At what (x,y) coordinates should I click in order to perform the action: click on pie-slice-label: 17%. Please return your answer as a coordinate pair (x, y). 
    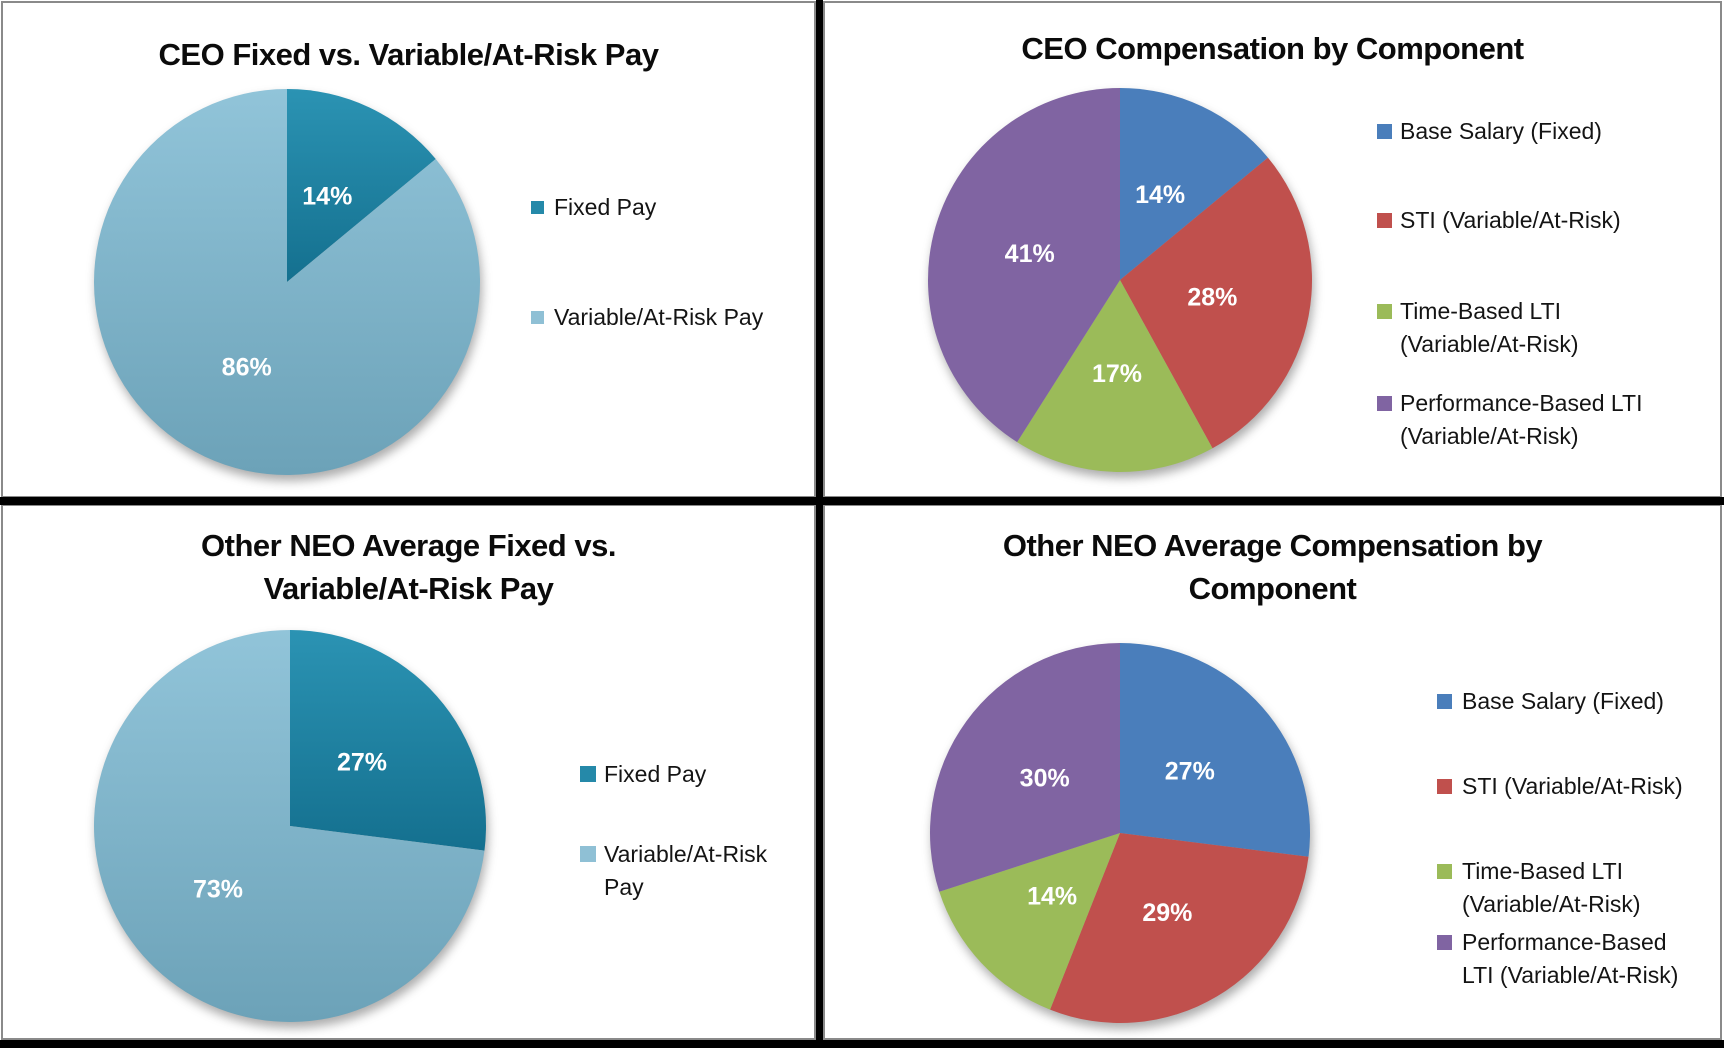
    Looking at the image, I should click on (1117, 374).